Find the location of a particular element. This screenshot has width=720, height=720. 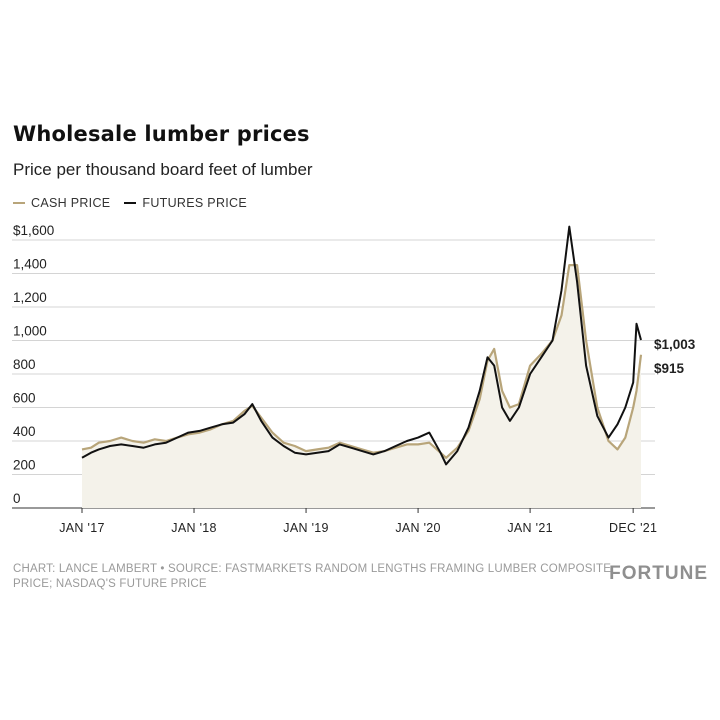

x-tick-label: JAN '18 is located at coordinates (193, 528).